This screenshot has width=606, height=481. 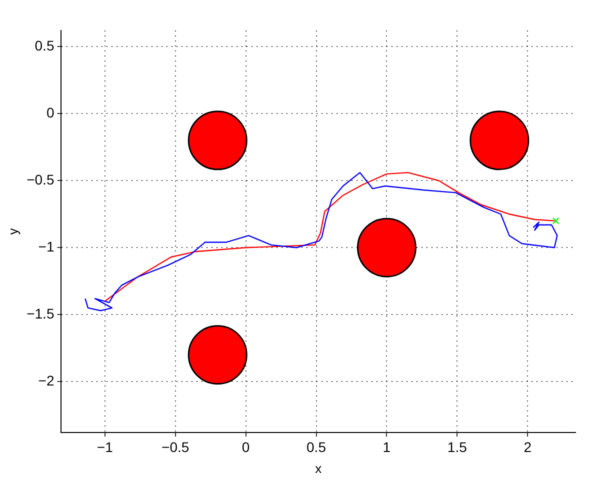 What do you see at coordinates (50, 112) in the screenshot?
I see `y-tick-label: 0` at bounding box center [50, 112].